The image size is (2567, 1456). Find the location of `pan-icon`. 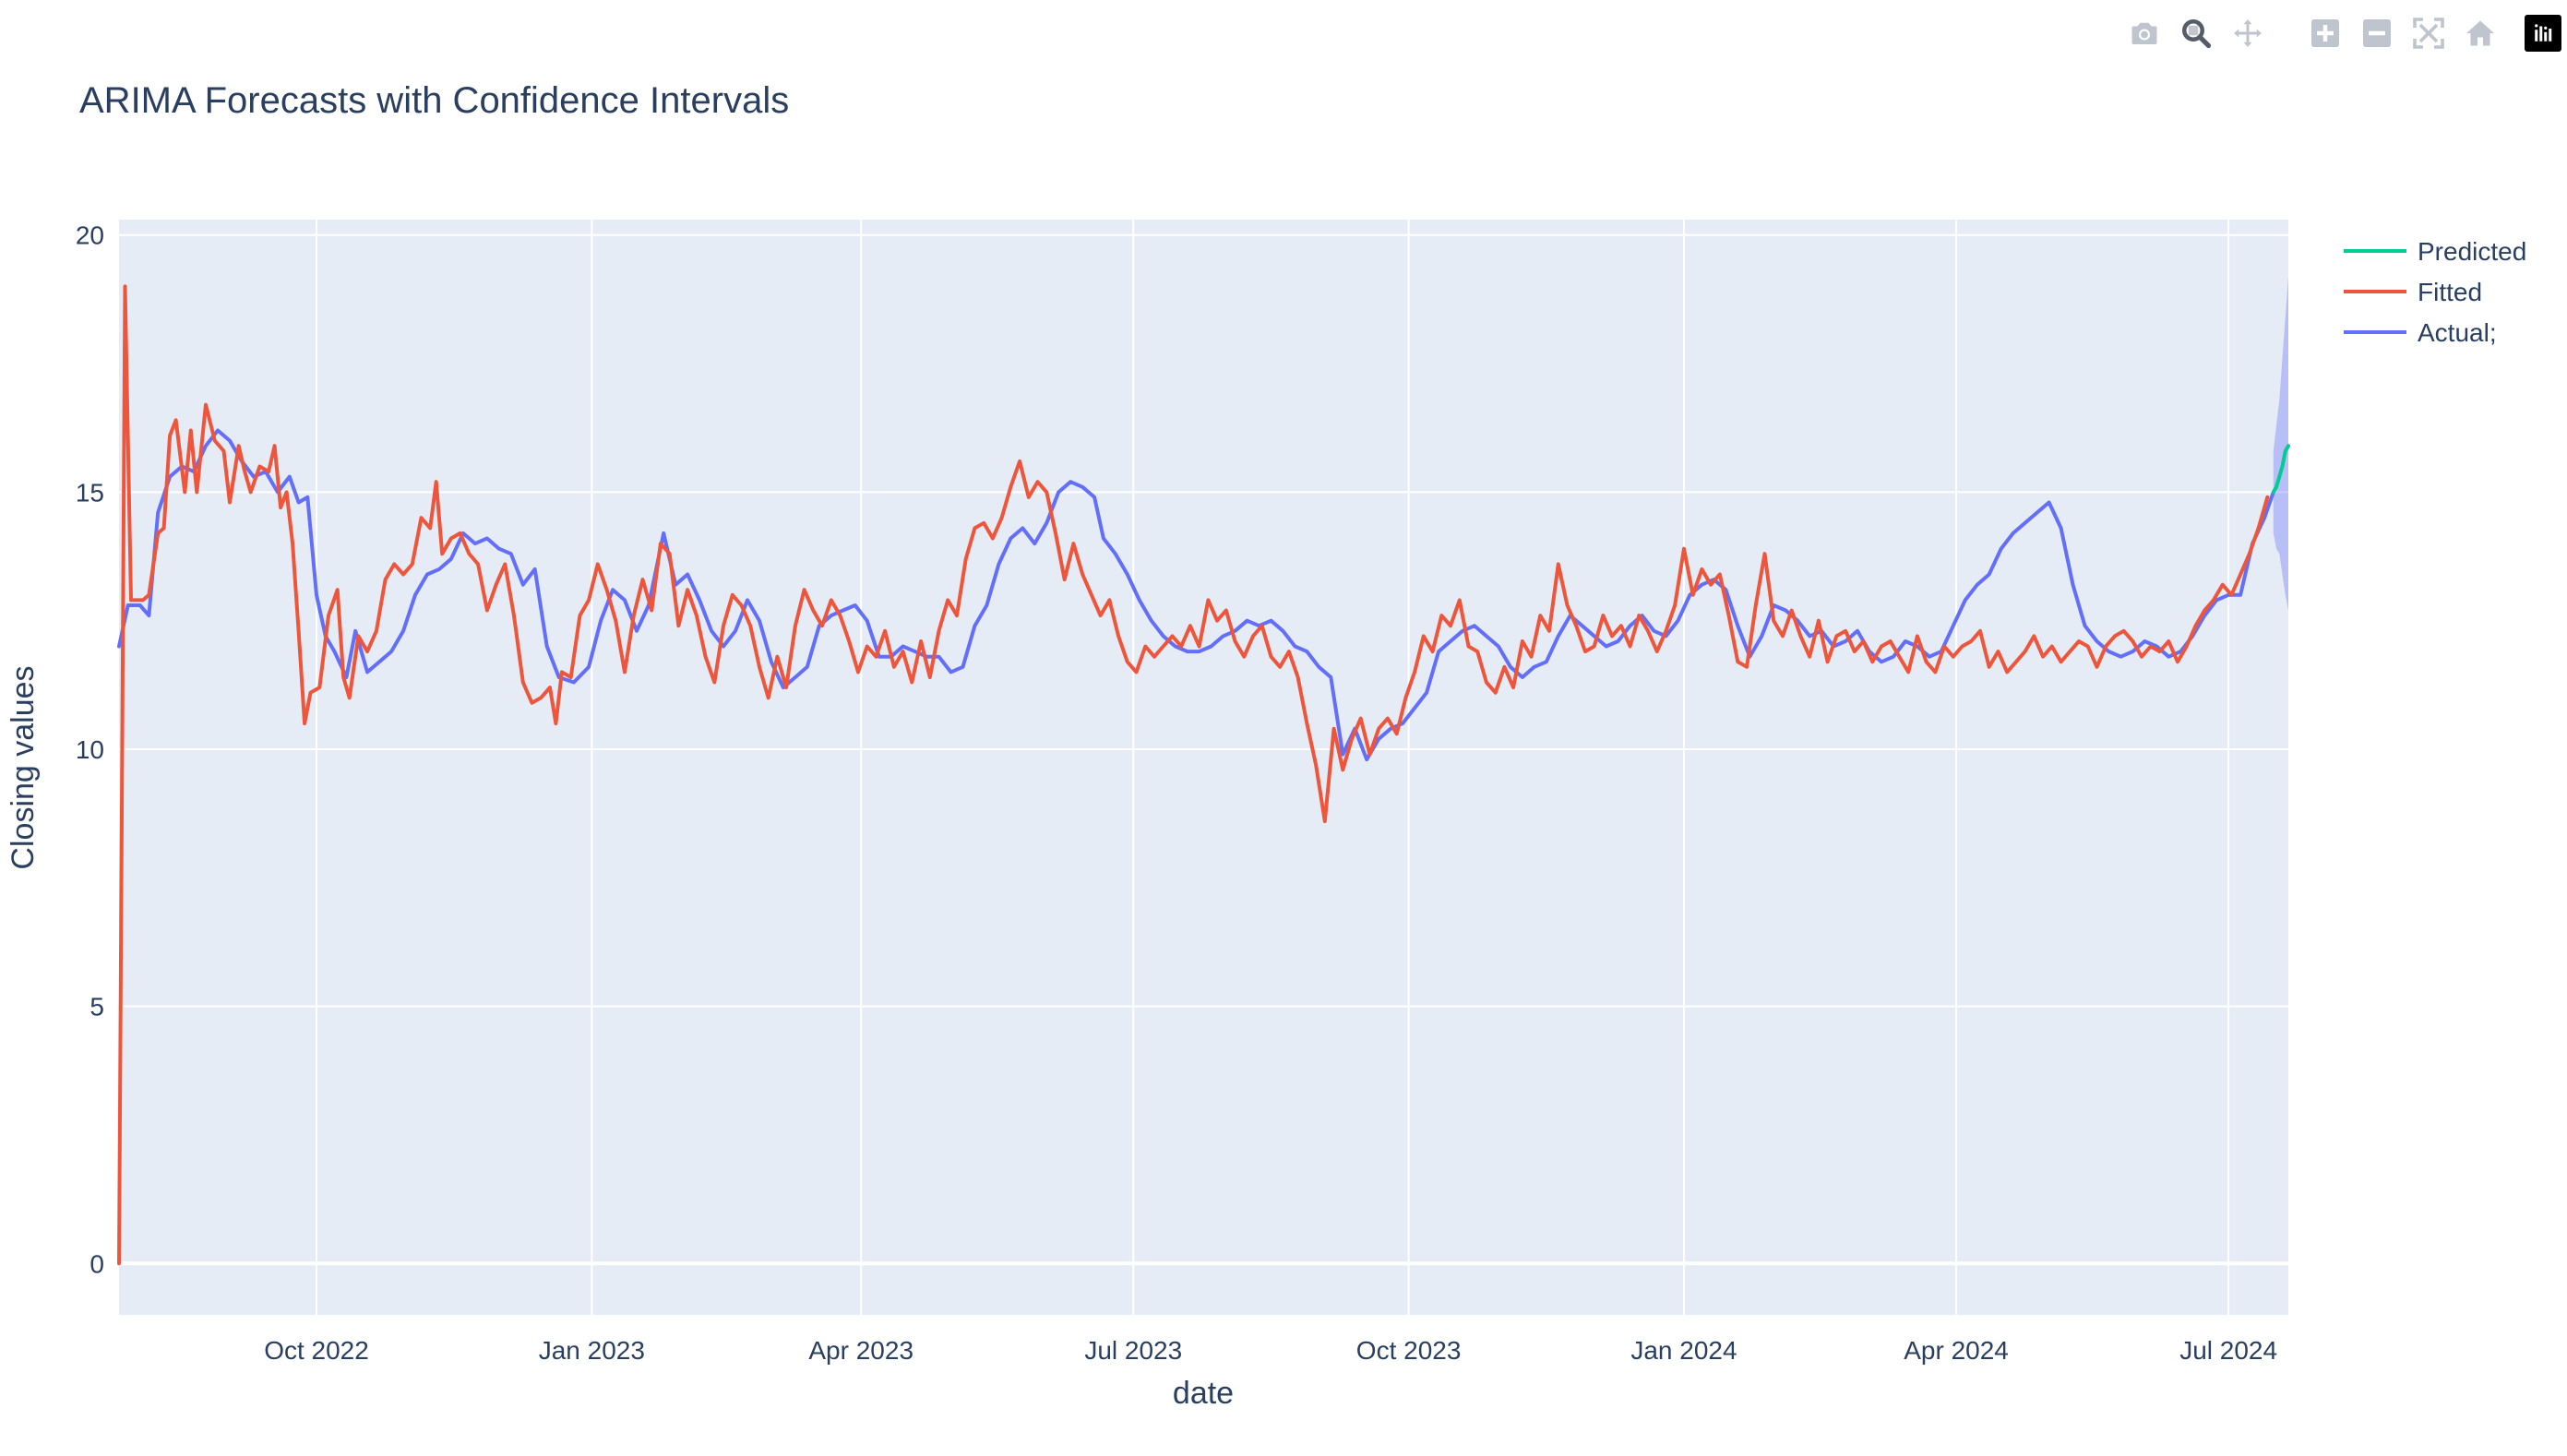

pan-icon is located at coordinates (2247, 33).